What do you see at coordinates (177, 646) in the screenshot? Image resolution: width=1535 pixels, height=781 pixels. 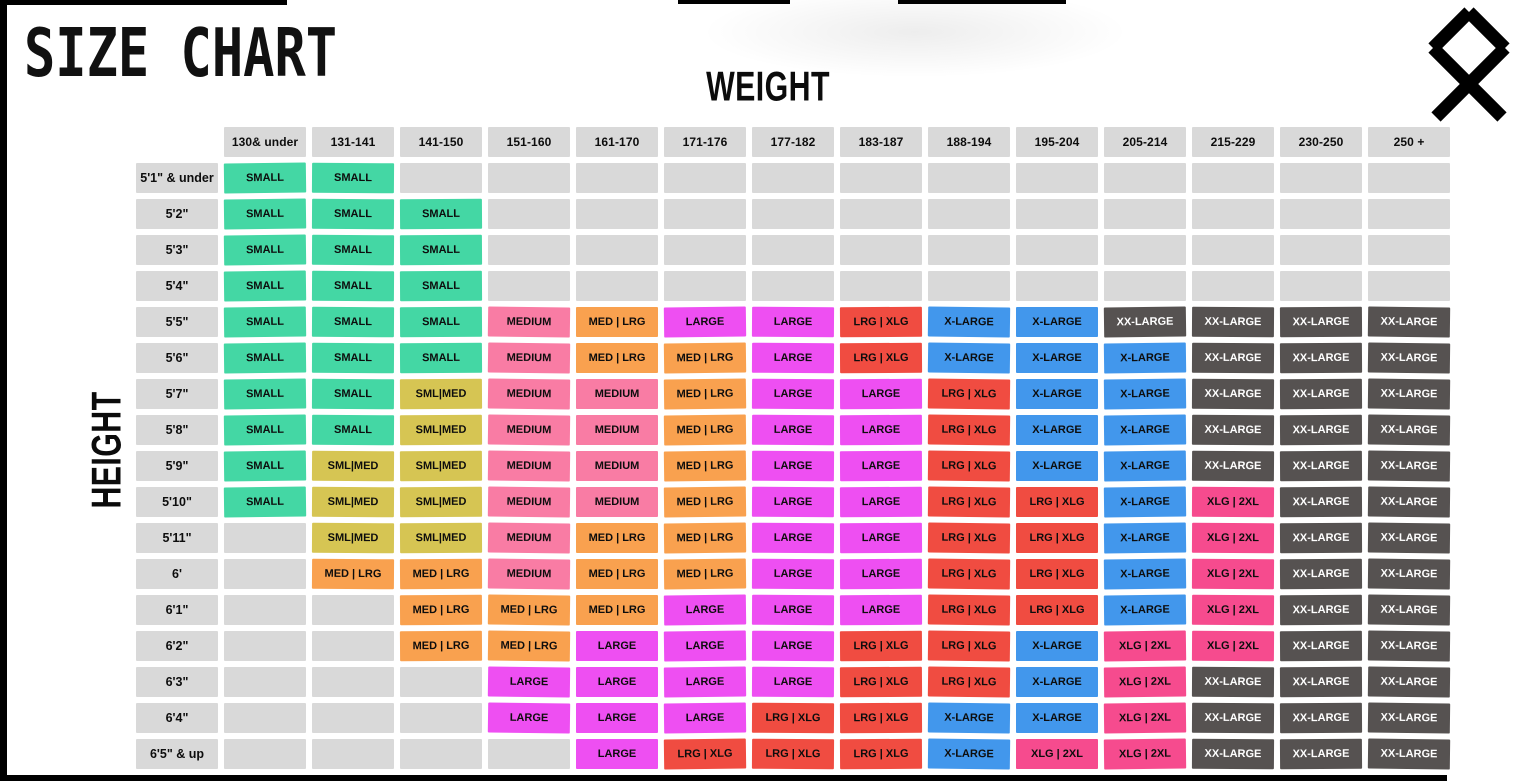 I see `height-row-label: 6'2"` at bounding box center [177, 646].